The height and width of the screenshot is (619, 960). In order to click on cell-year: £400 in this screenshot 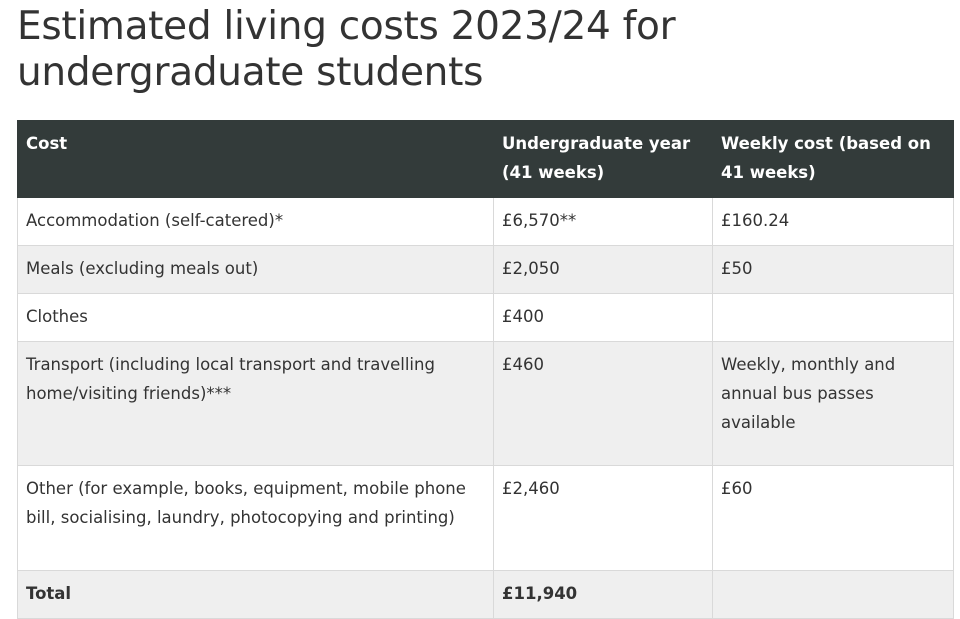, I will do `click(603, 317)`.